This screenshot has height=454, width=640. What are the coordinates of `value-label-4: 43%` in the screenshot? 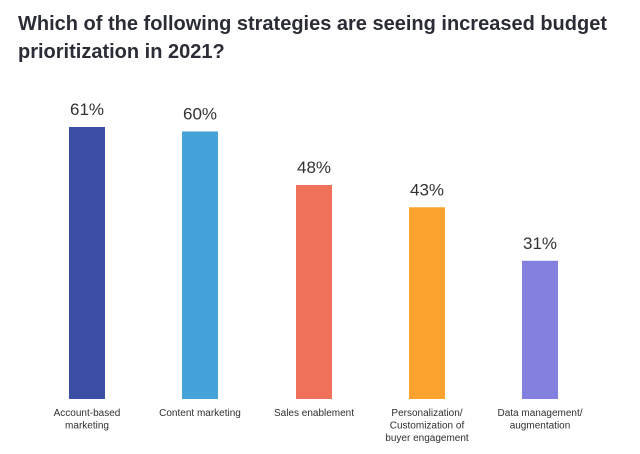 It's located at (427, 189).